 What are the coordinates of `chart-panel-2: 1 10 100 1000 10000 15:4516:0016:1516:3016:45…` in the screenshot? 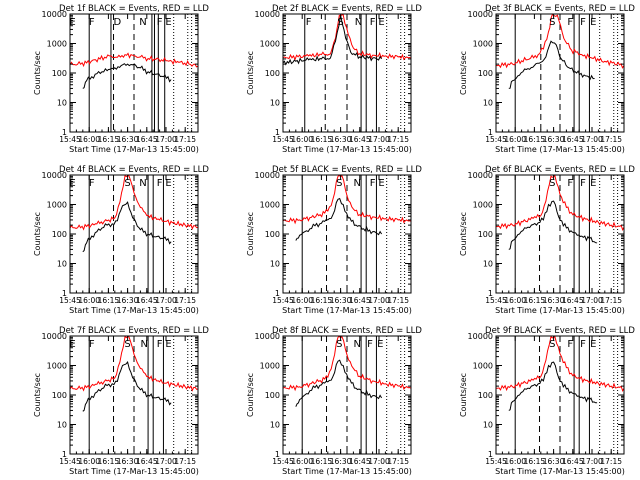 It's located at (334, 79).